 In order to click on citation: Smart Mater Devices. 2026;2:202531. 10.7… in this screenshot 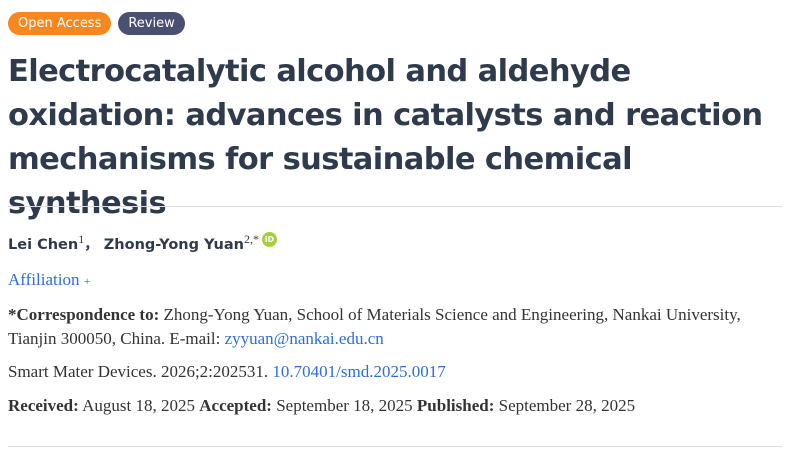, I will do `click(398, 372)`.